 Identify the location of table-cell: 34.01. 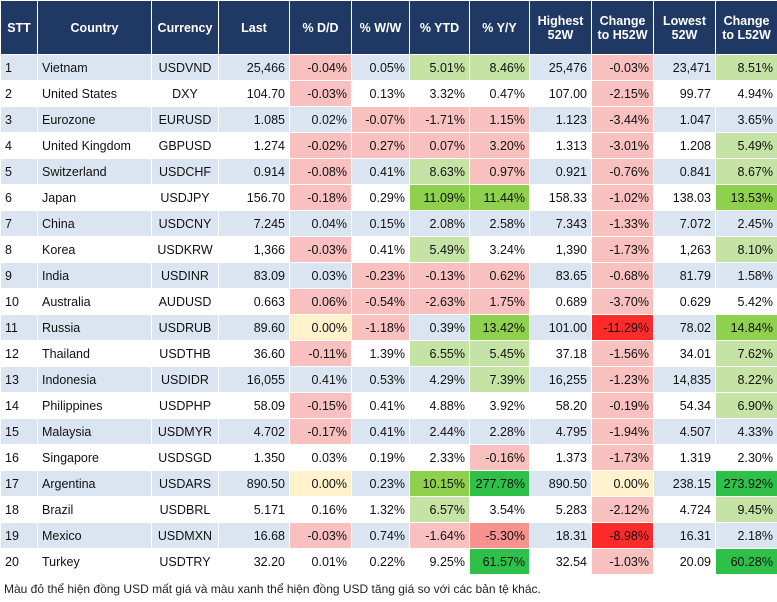
(684, 353).